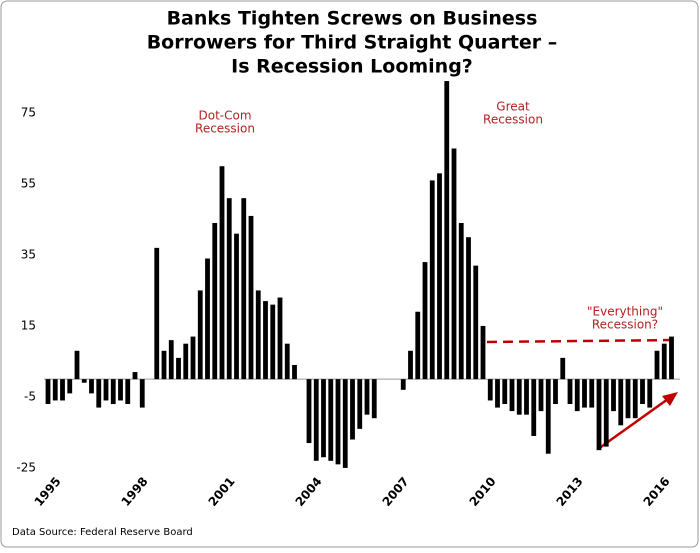 This screenshot has width=700, height=553. I want to click on y-tick-label: -25, so click(26, 467).